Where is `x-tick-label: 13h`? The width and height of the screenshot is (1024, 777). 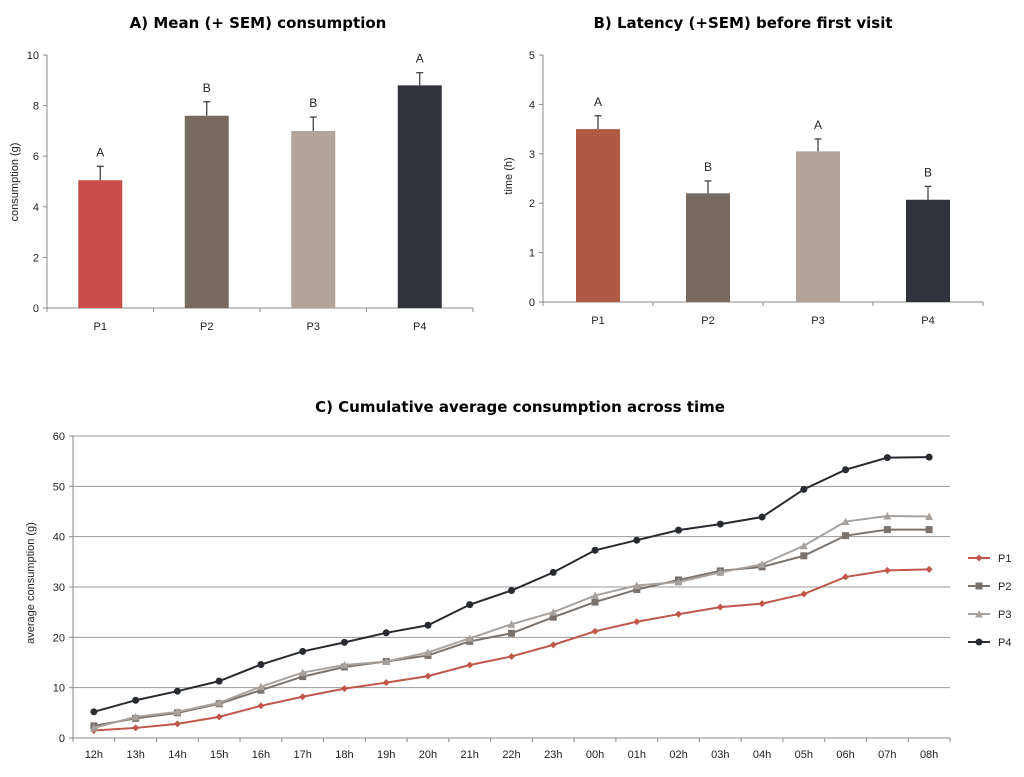
x-tick-label: 13h is located at coordinates (135, 755).